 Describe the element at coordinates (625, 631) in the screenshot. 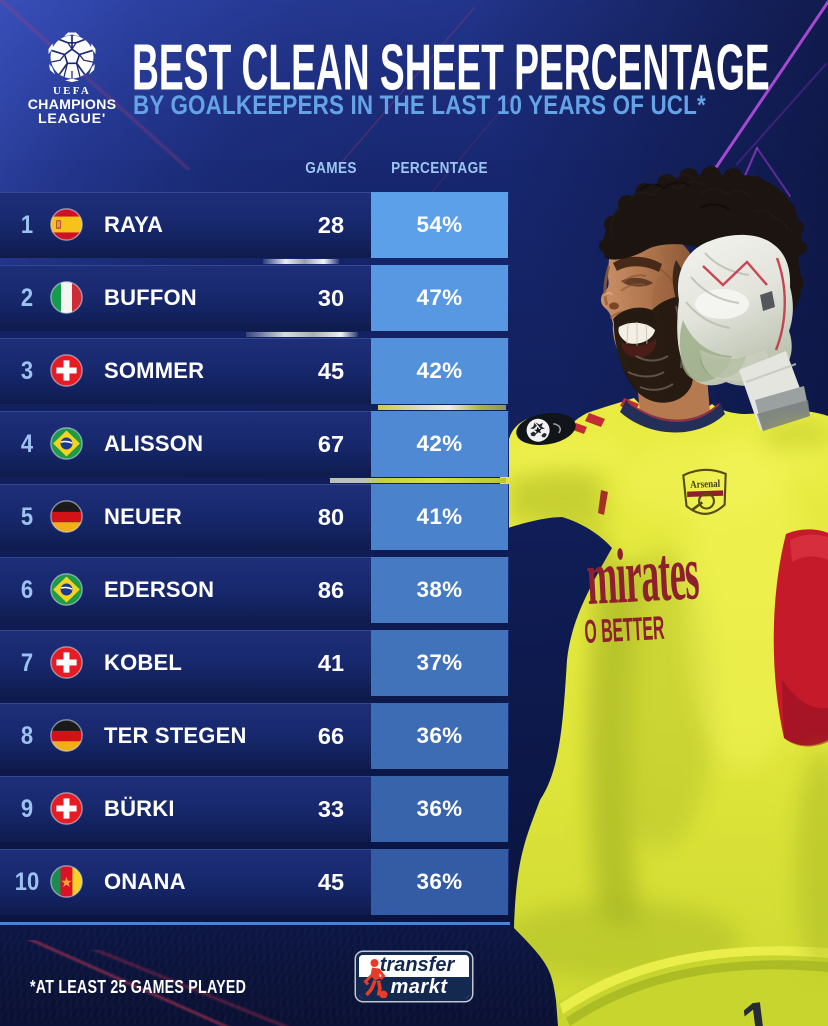

I see `svg-text: O BETTER` at that location.